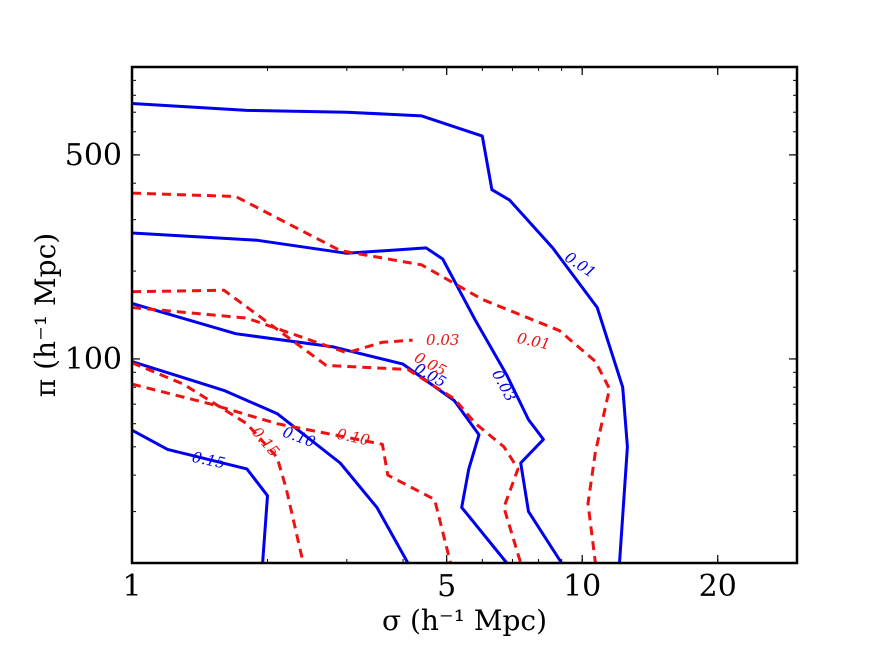  What do you see at coordinates (131, 586) in the screenshot?
I see `x-tick-label: 1` at bounding box center [131, 586].